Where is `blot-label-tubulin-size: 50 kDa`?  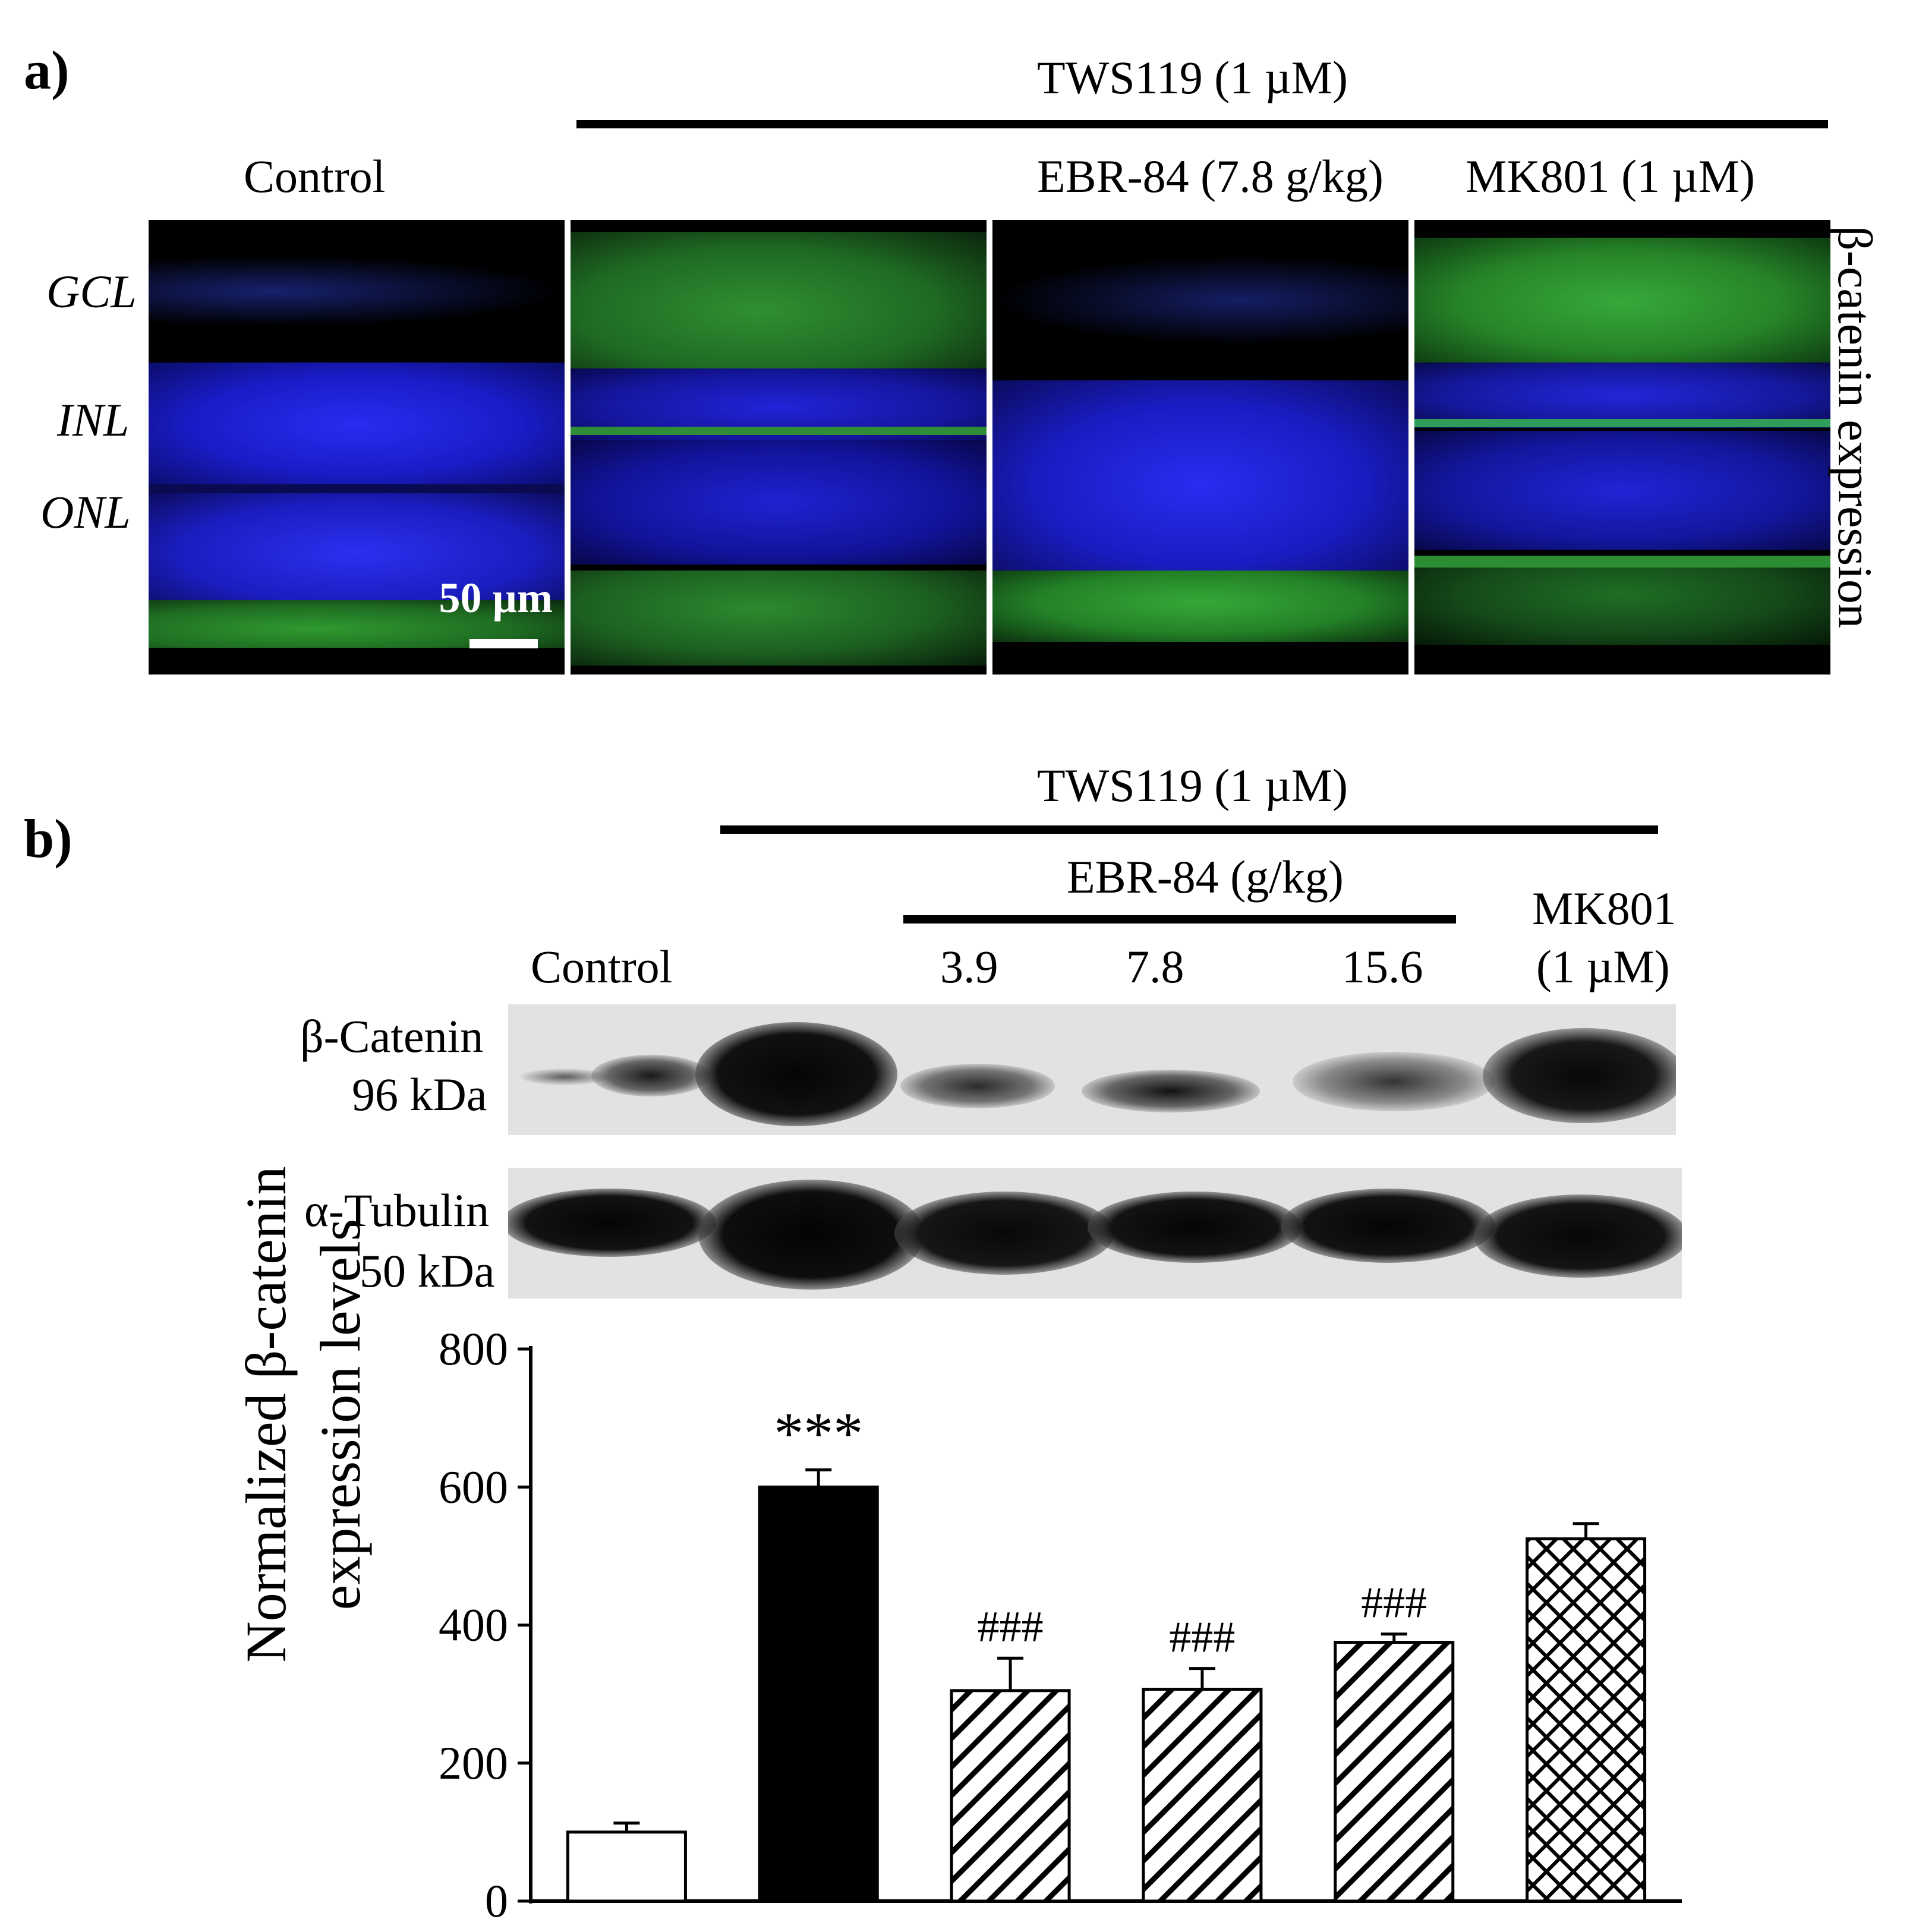 blot-label-tubulin-size: 50 kDa is located at coordinates (428, 1271).